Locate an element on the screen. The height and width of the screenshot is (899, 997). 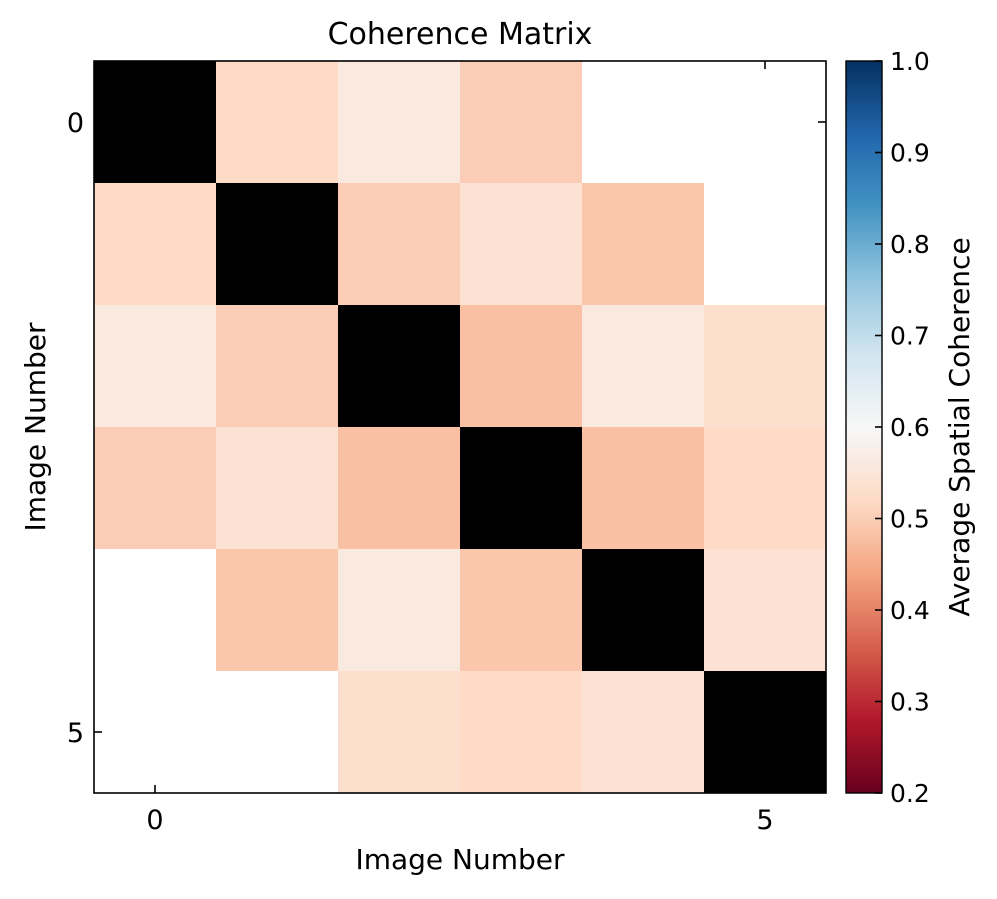
y-axis-label: Image Number is located at coordinates (35, 427).